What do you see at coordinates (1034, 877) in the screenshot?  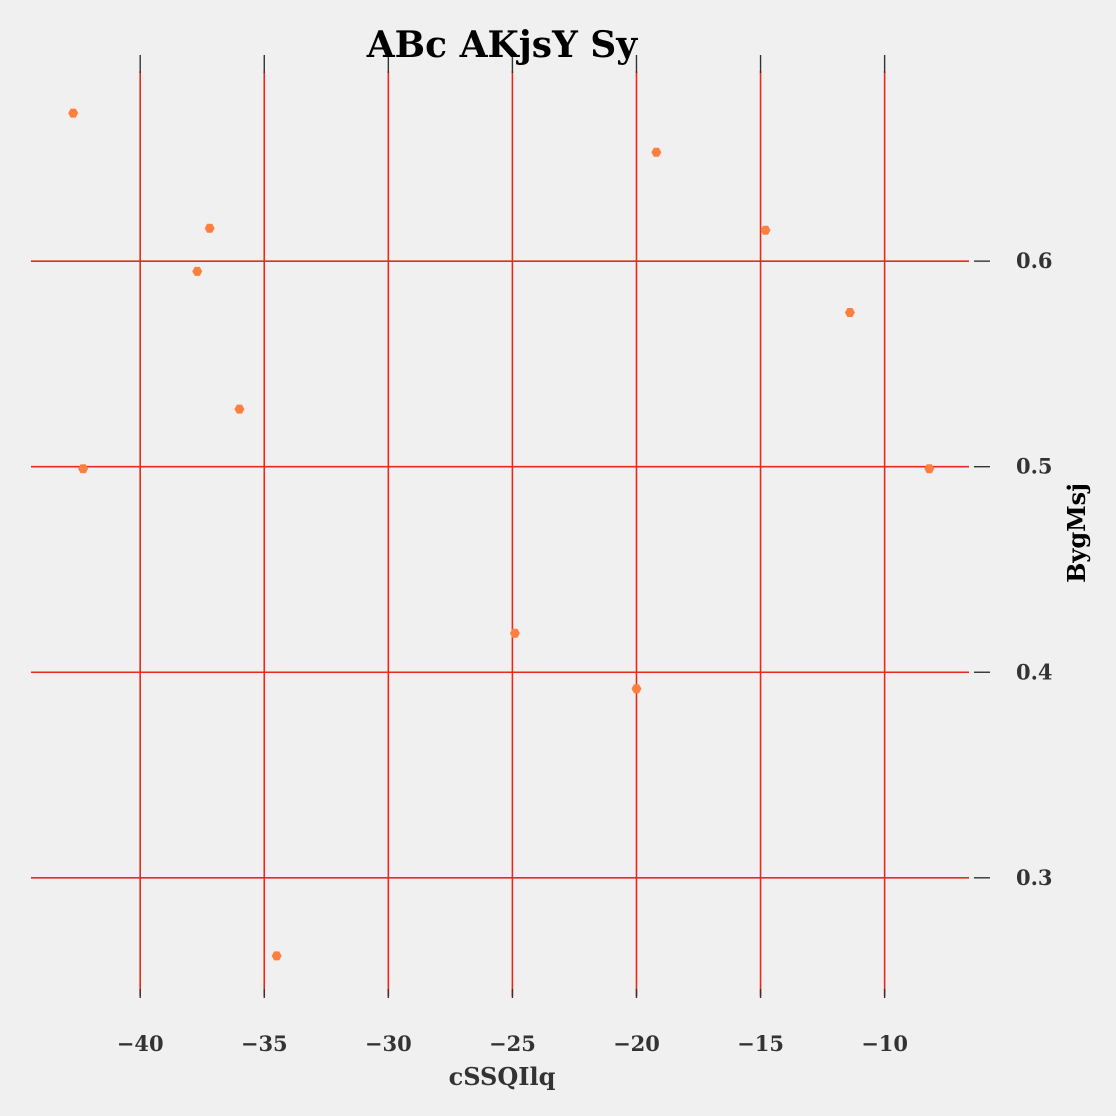 I see `y-tick-label: 0.3` at bounding box center [1034, 877].